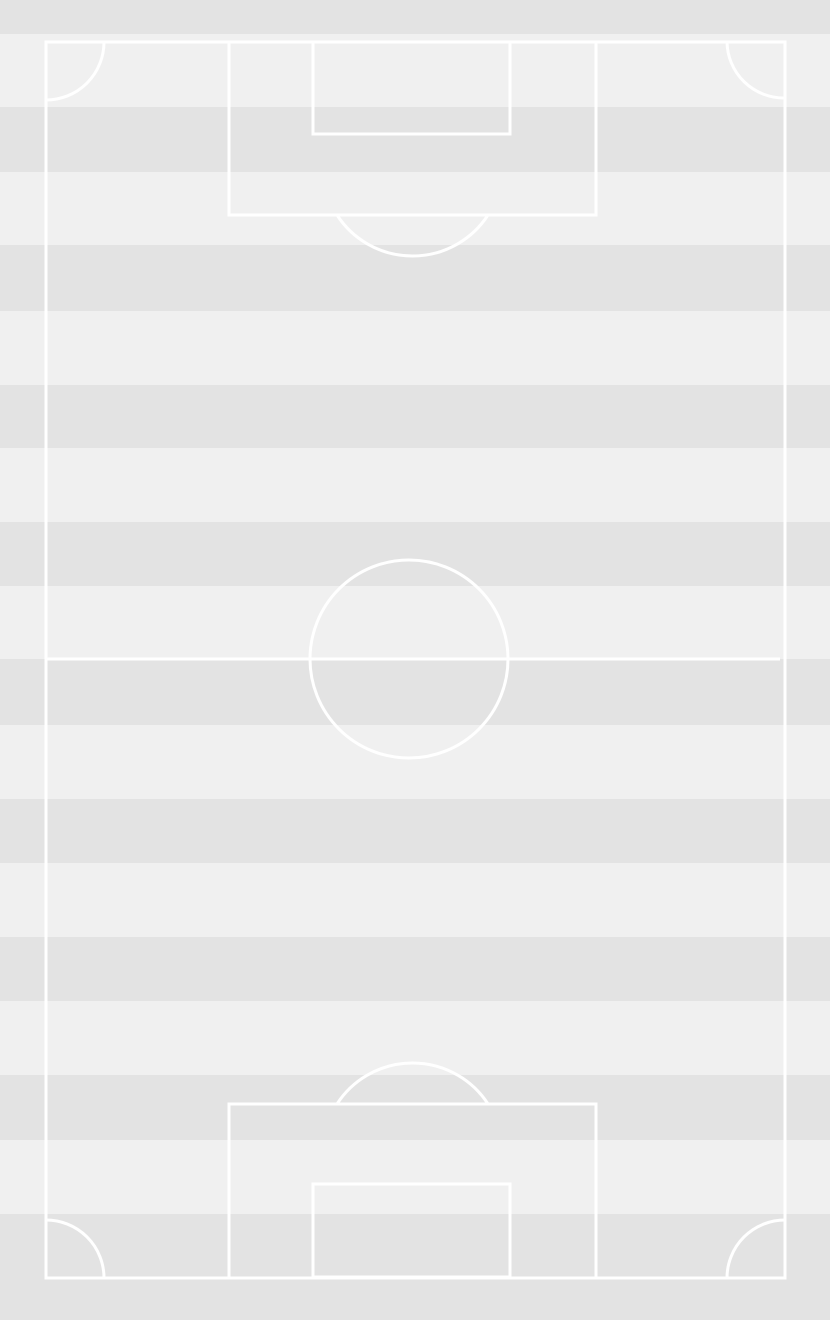 The height and width of the screenshot is (1320, 830). What do you see at coordinates (411, 88) in the screenshot?
I see `top-goal-area` at bounding box center [411, 88].